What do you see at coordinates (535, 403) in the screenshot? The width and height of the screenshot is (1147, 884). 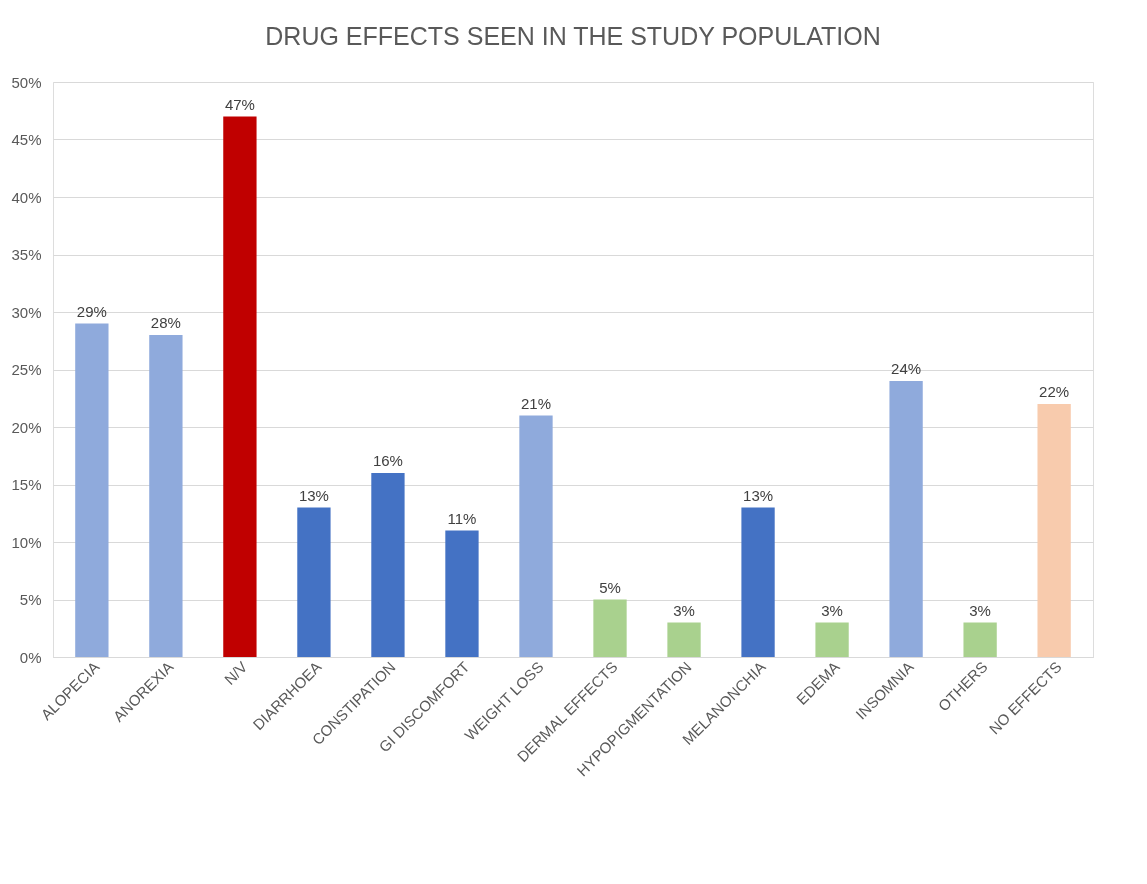 I see `data-label: 21%` at bounding box center [535, 403].